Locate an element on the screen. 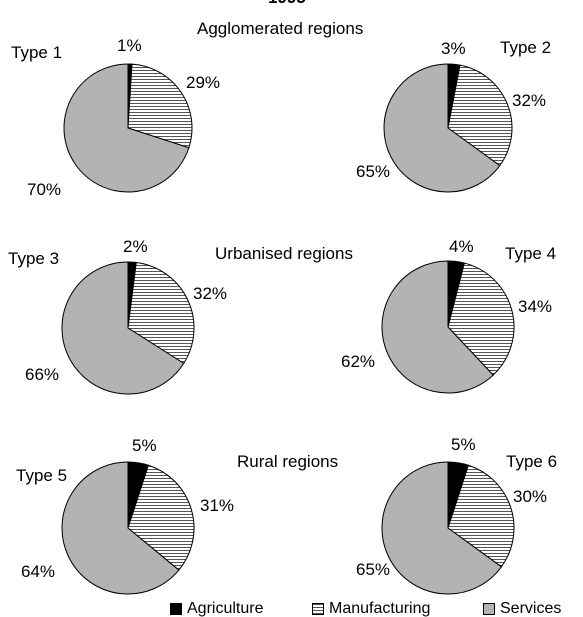 The height and width of the screenshot is (617, 583). group-label-agglomerated: Agglomerated regions is located at coordinates (280, 28).